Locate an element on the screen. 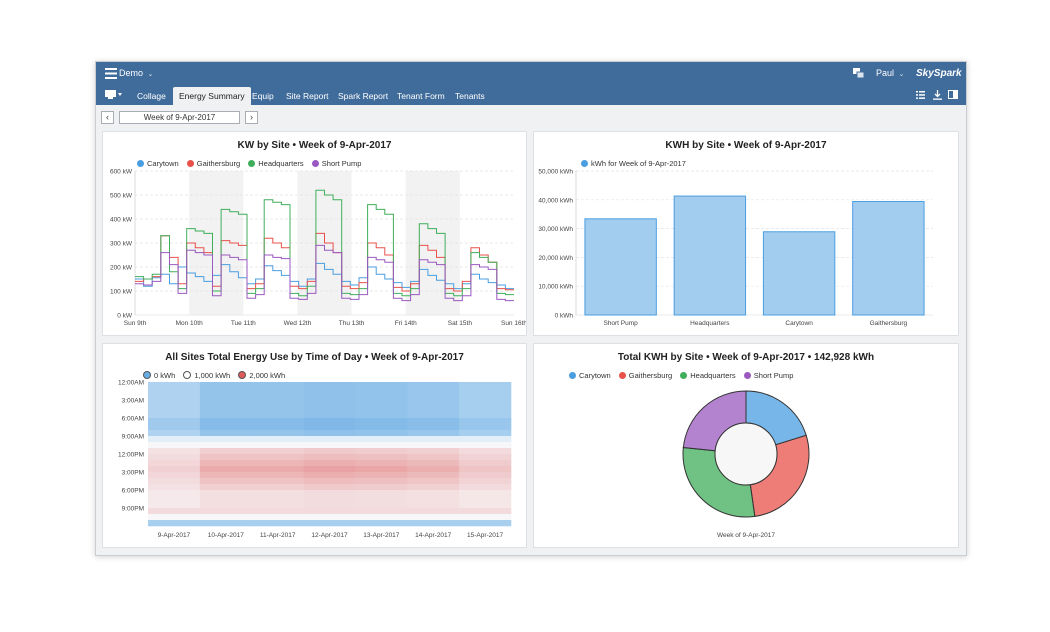 This screenshot has width=1050, height=632. y-tick-label: 0 kWh is located at coordinates (564, 316).